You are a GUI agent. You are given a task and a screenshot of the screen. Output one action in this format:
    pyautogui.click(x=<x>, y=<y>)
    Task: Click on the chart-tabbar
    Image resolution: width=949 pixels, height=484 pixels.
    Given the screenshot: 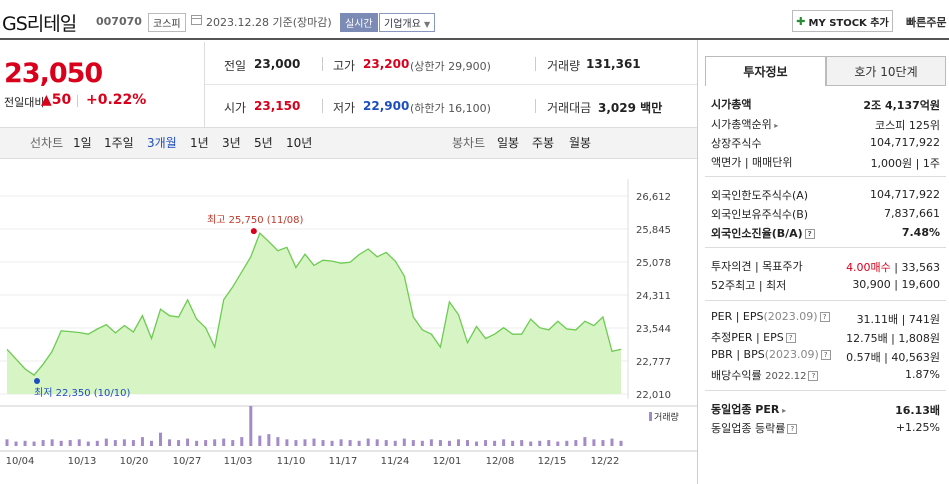 What is the action you would take?
    pyautogui.click(x=348, y=143)
    